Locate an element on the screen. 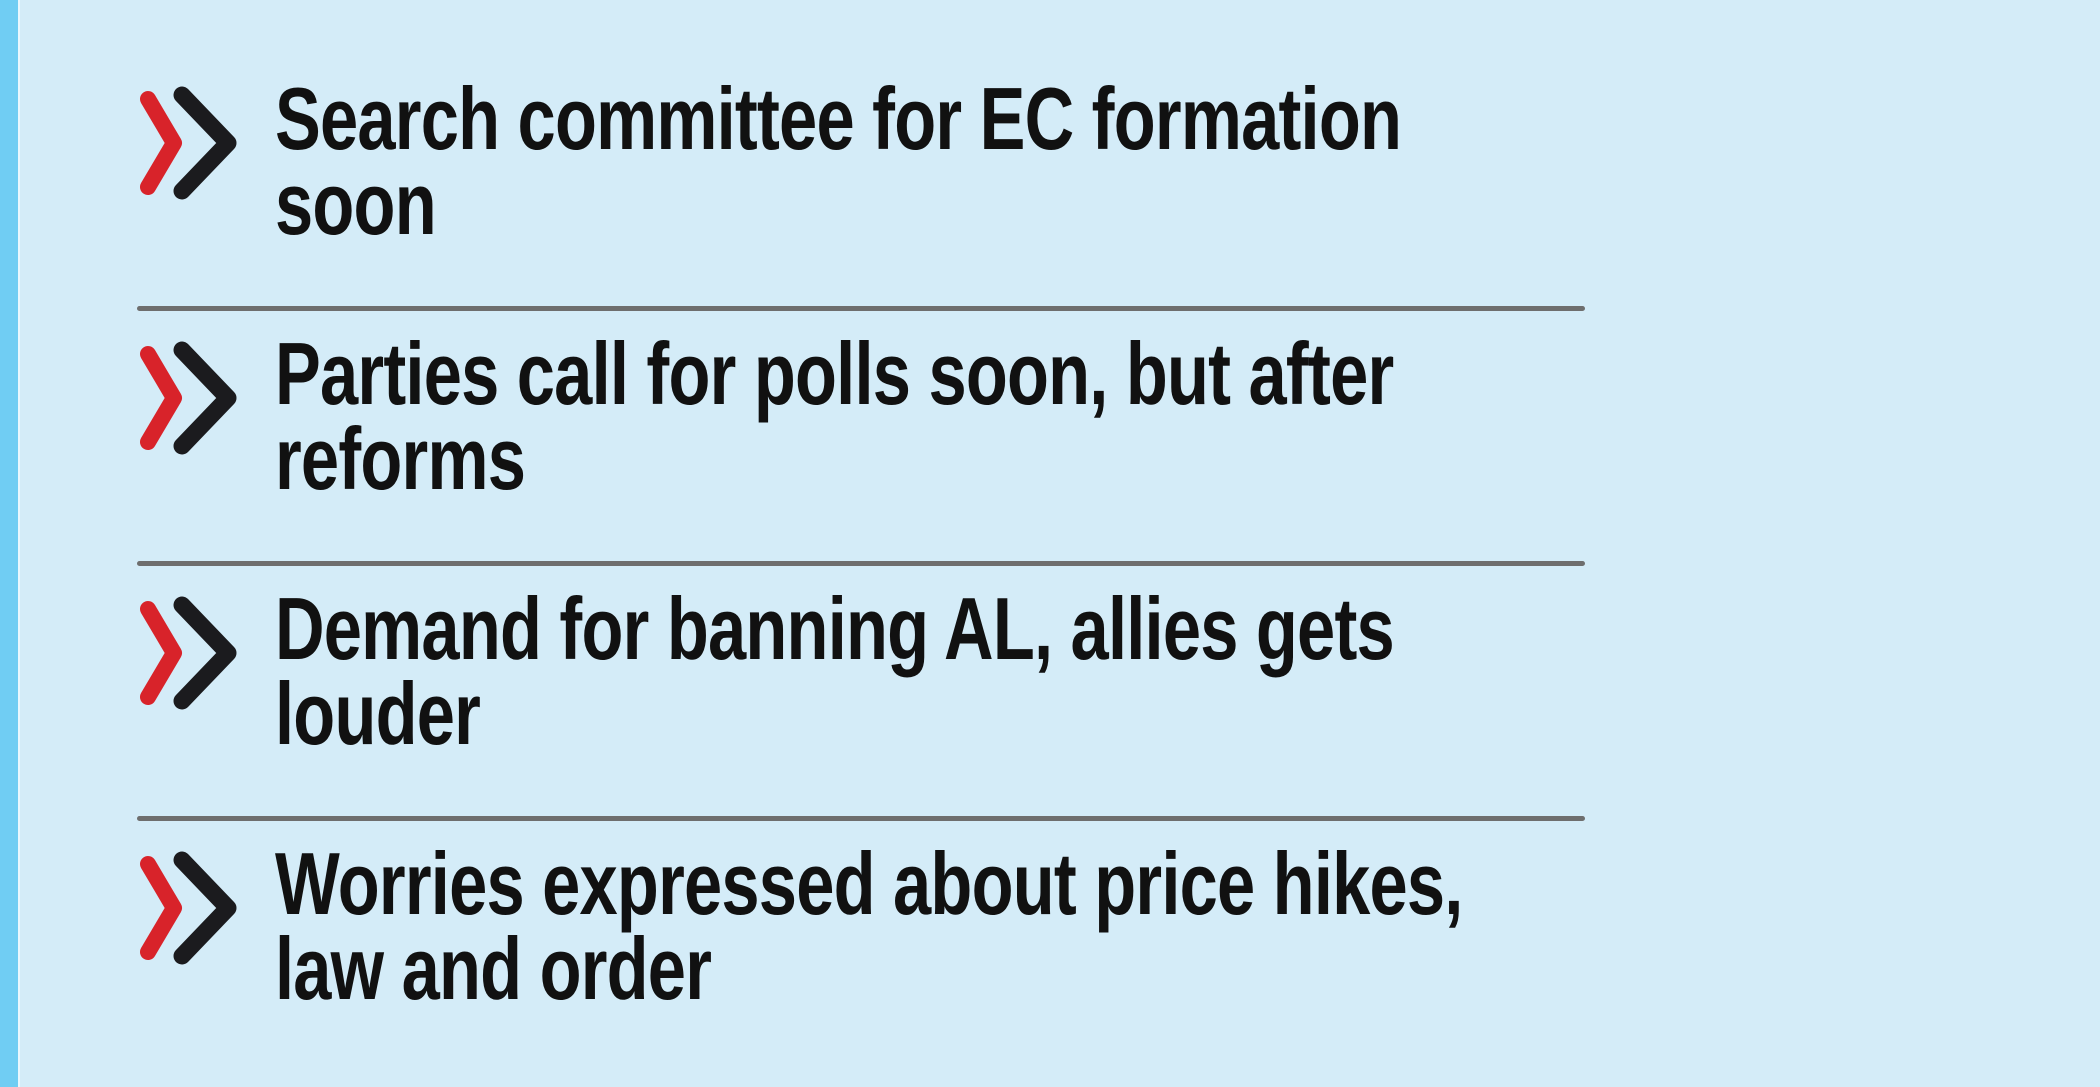 The image size is (2100, 1087). left-accent-bar is located at coordinates (10, 543).